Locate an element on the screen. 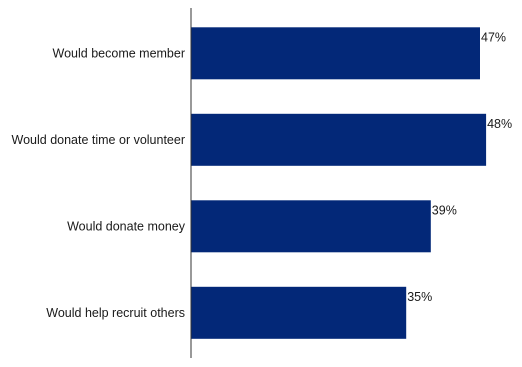 This screenshot has width=522, height=367. value-label-2: 39% is located at coordinates (444, 210).